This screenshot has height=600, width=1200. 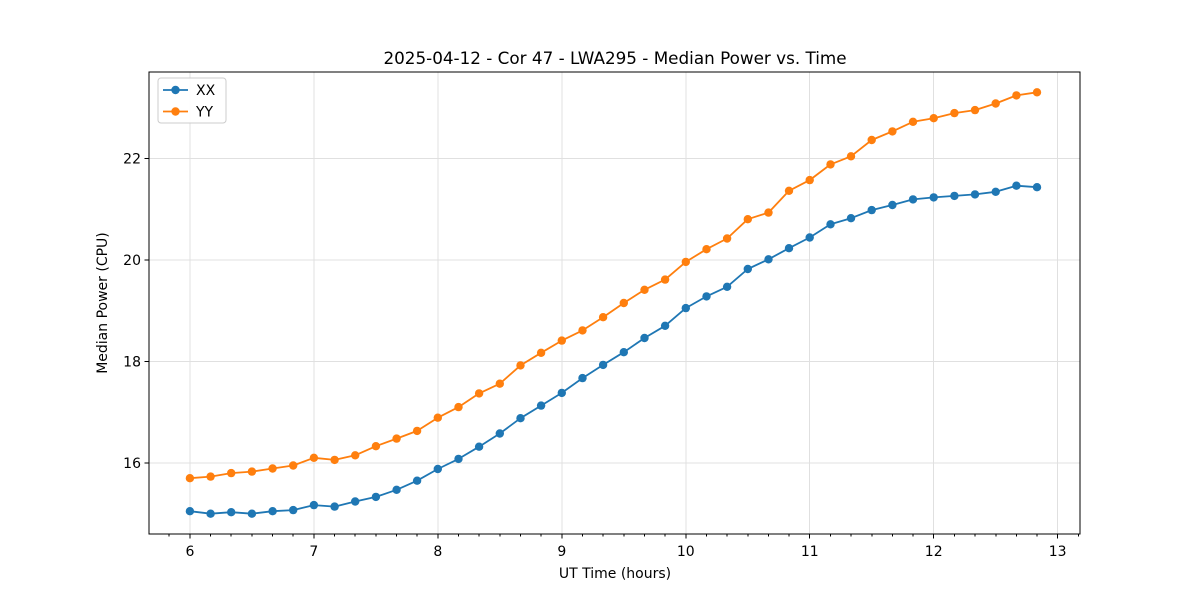 I want to click on y-axis-label: Median Power (CPU), so click(x=103, y=303).